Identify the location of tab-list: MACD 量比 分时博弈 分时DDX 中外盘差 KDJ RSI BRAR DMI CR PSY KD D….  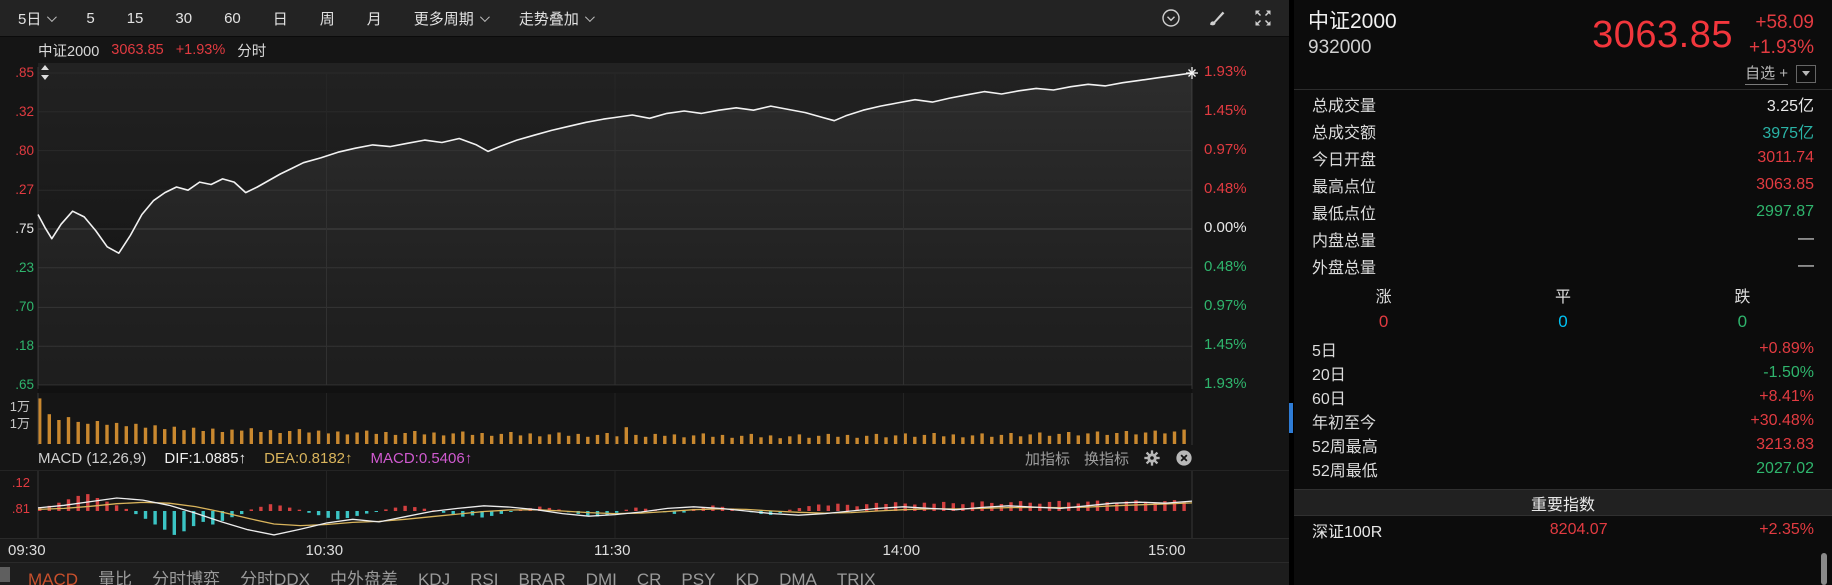
(452, 577).